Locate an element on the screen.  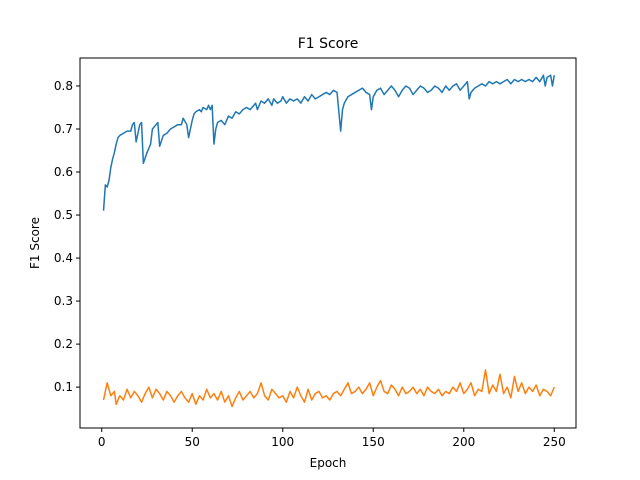
x-axis: 0 50 100 150 200 250 is located at coordinates (332, 438).